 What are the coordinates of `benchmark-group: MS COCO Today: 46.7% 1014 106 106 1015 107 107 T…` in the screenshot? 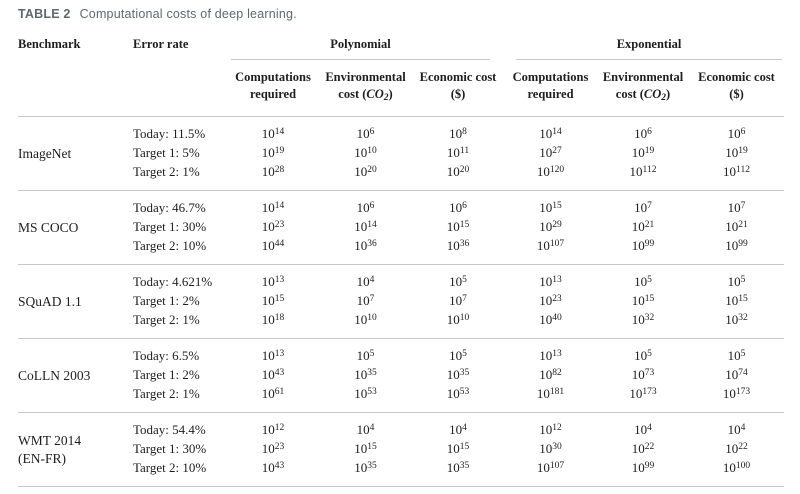 It's located at (401, 228).